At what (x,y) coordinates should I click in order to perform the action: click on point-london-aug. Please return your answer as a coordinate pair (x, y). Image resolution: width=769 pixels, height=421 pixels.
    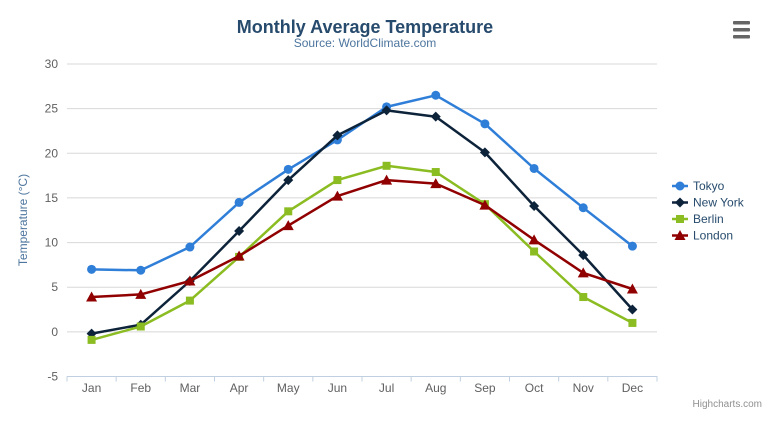
    Looking at the image, I should click on (436, 183).